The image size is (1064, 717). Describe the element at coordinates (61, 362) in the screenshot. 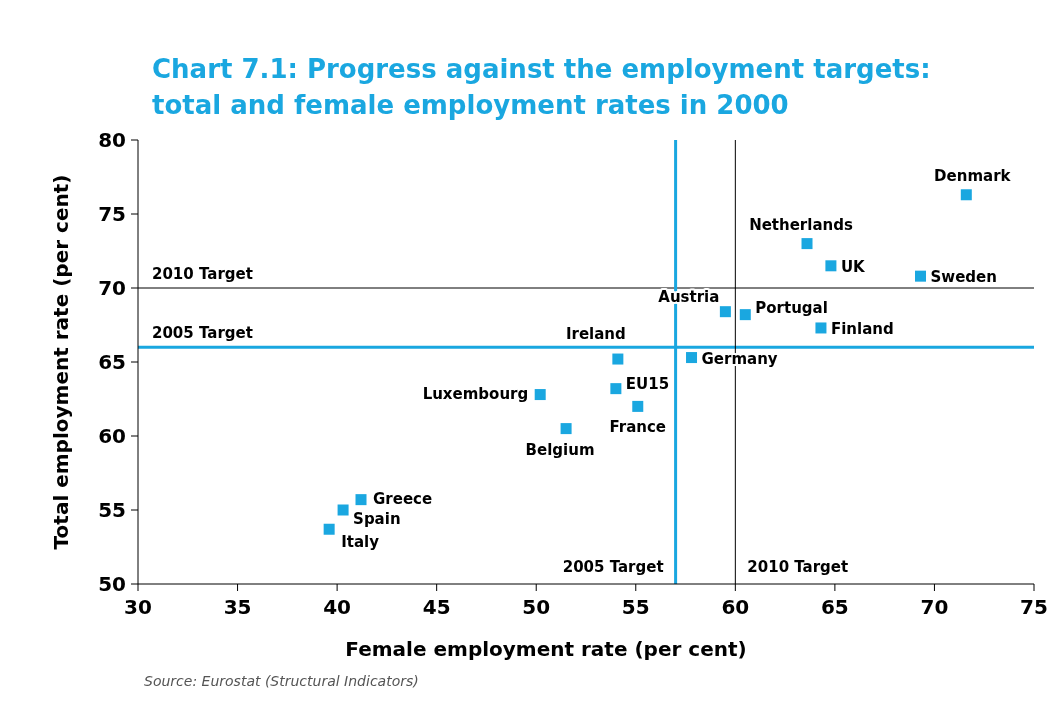

I see `y-axis-title: Total employment rate (per cent)` at that location.